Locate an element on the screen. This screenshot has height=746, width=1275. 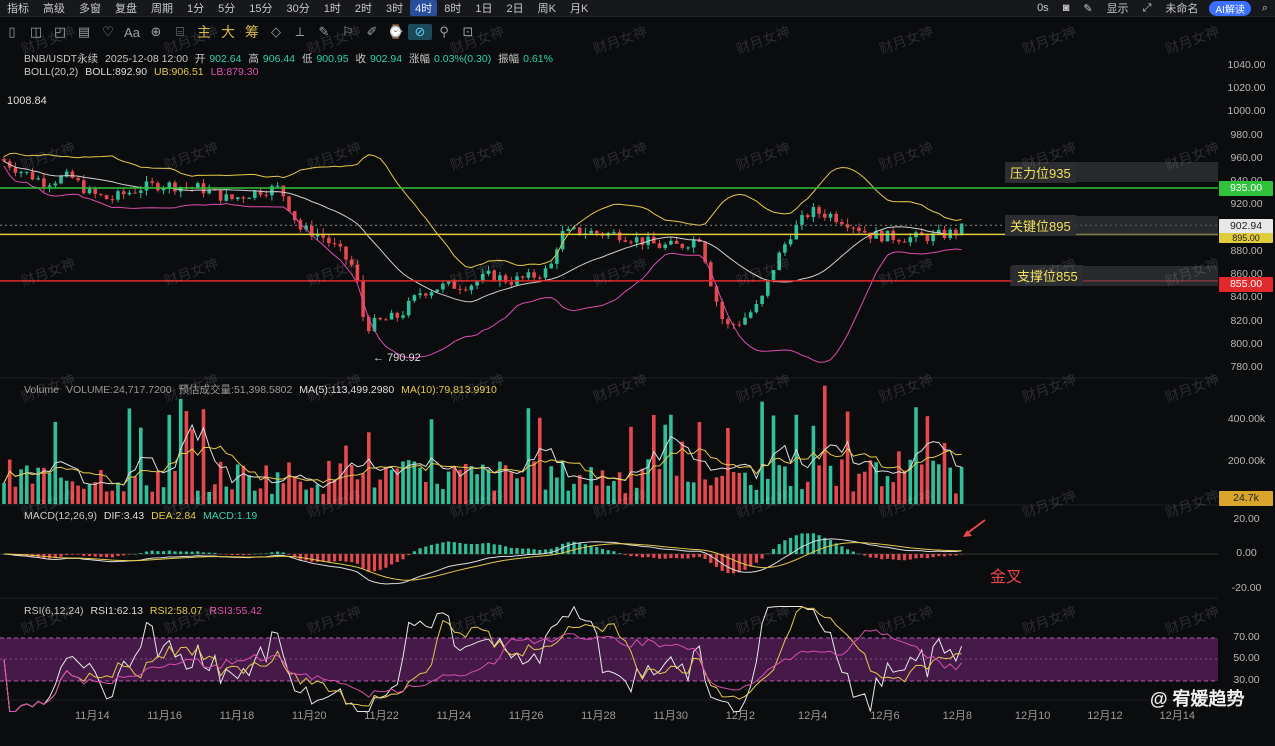
topbar-item-3: 复盘 is located at coordinates (126, 9).